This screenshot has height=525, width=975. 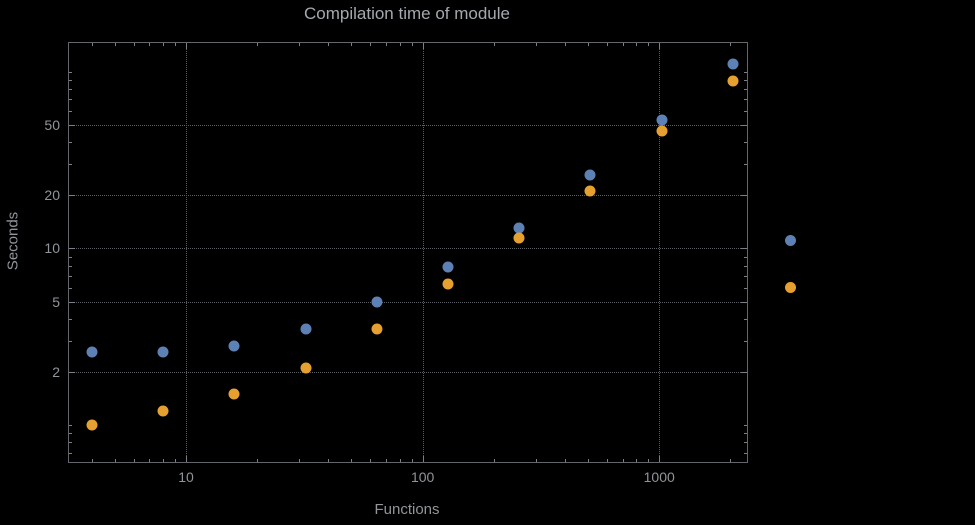 What do you see at coordinates (52, 195) in the screenshot?
I see `y-tick-label: 20` at bounding box center [52, 195].